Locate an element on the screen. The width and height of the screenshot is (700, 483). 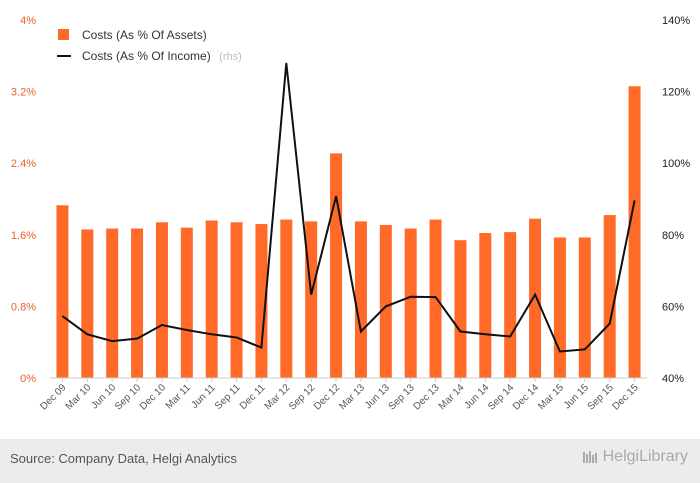
legend-bar-label: Costs (As % Of Assets) is located at coordinates (144, 35).